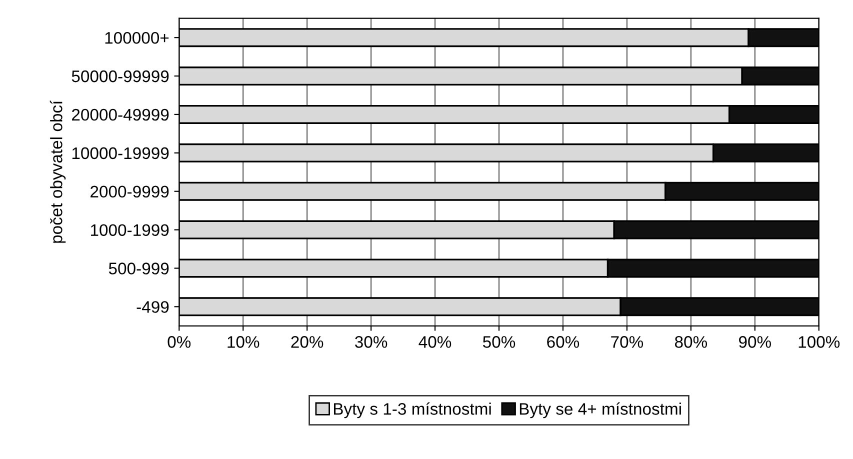 The height and width of the screenshot is (459, 853). What do you see at coordinates (129, 192) in the screenshot?
I see `y-tick-label: 2000-9999` at bounding box center [129, 192].